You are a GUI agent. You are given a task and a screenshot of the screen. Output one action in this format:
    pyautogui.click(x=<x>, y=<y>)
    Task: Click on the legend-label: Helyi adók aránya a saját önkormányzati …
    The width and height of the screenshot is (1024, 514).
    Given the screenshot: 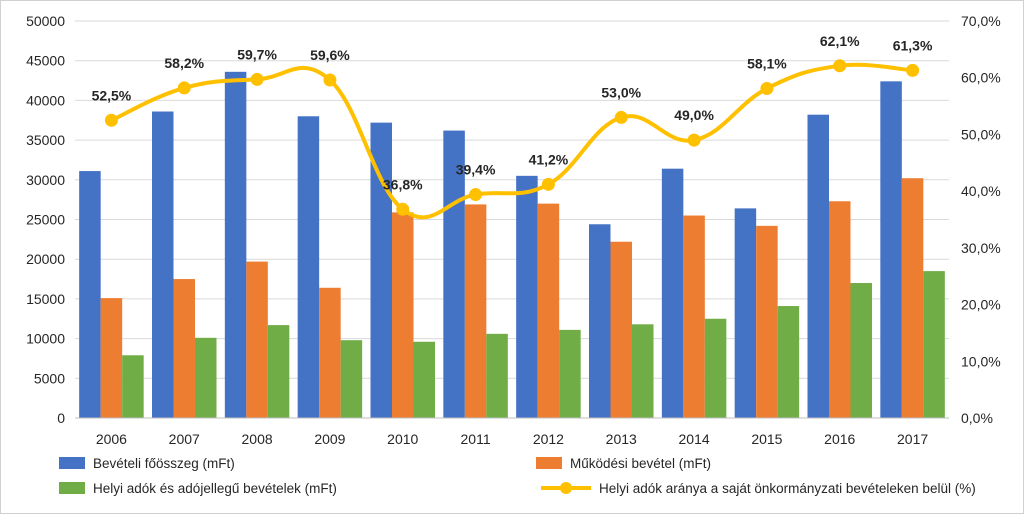 What is the action you would take?
    pyautogui.click(x=787, y=488)
    